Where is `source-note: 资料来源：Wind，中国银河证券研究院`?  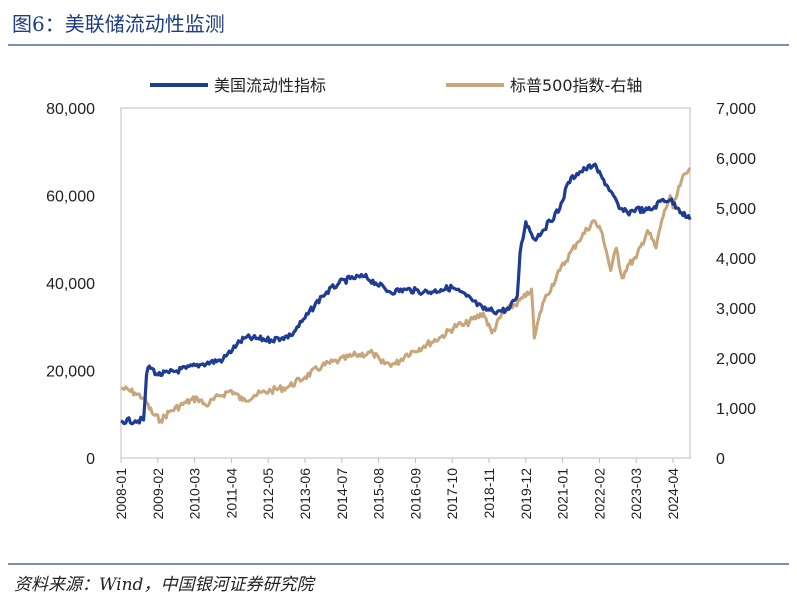 source-note: 资料来源：Wind，中国银河证券研究院 is located at coordinates (164, 585).